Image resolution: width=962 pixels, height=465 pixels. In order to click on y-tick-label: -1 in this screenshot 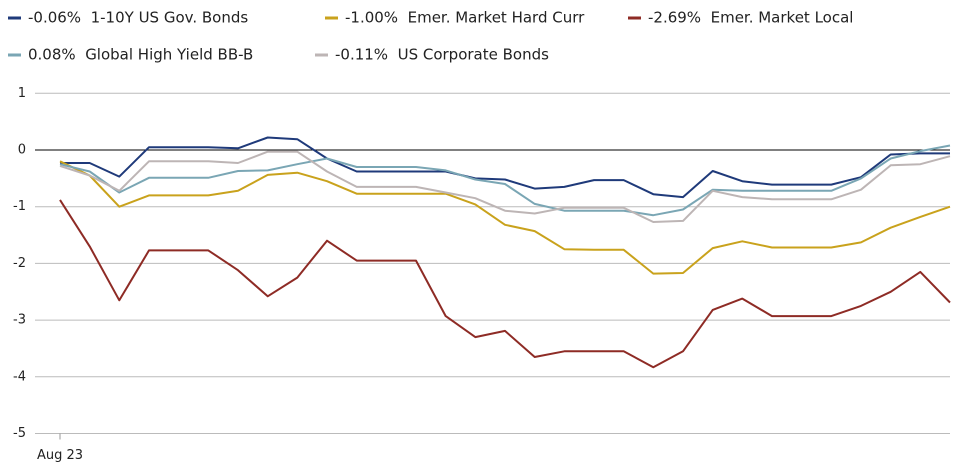, I will do `click(19, 206)`.